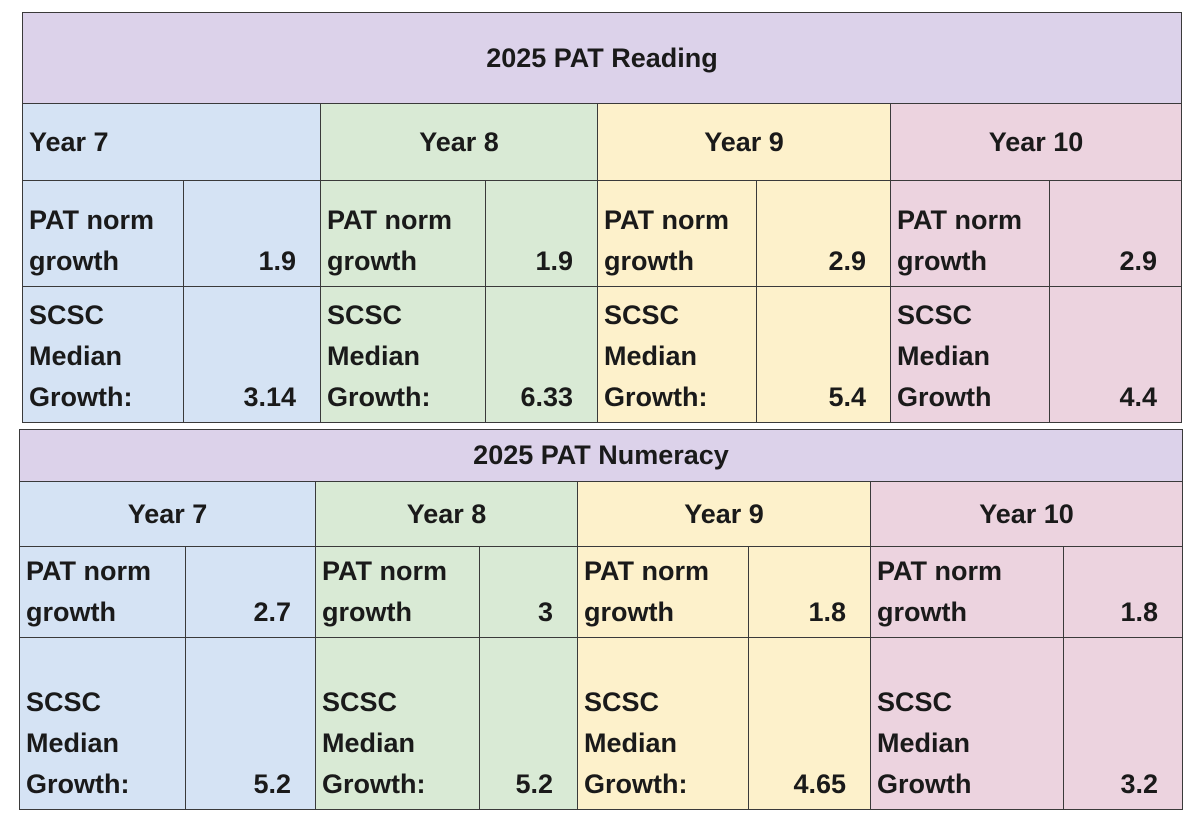 The width and height of the screenshot is (1200, 822). Describe the element at coordinates (252, 354) in the screenshot. I see `reading-year7-median-value: 3.14` at that location.